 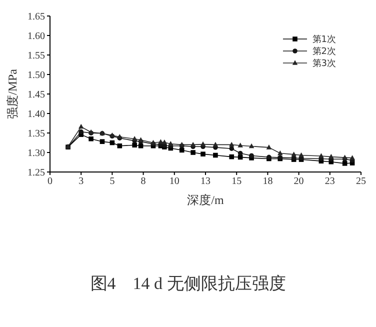 I want to click on x-tick-label: 20, so click(x=299, y=182).